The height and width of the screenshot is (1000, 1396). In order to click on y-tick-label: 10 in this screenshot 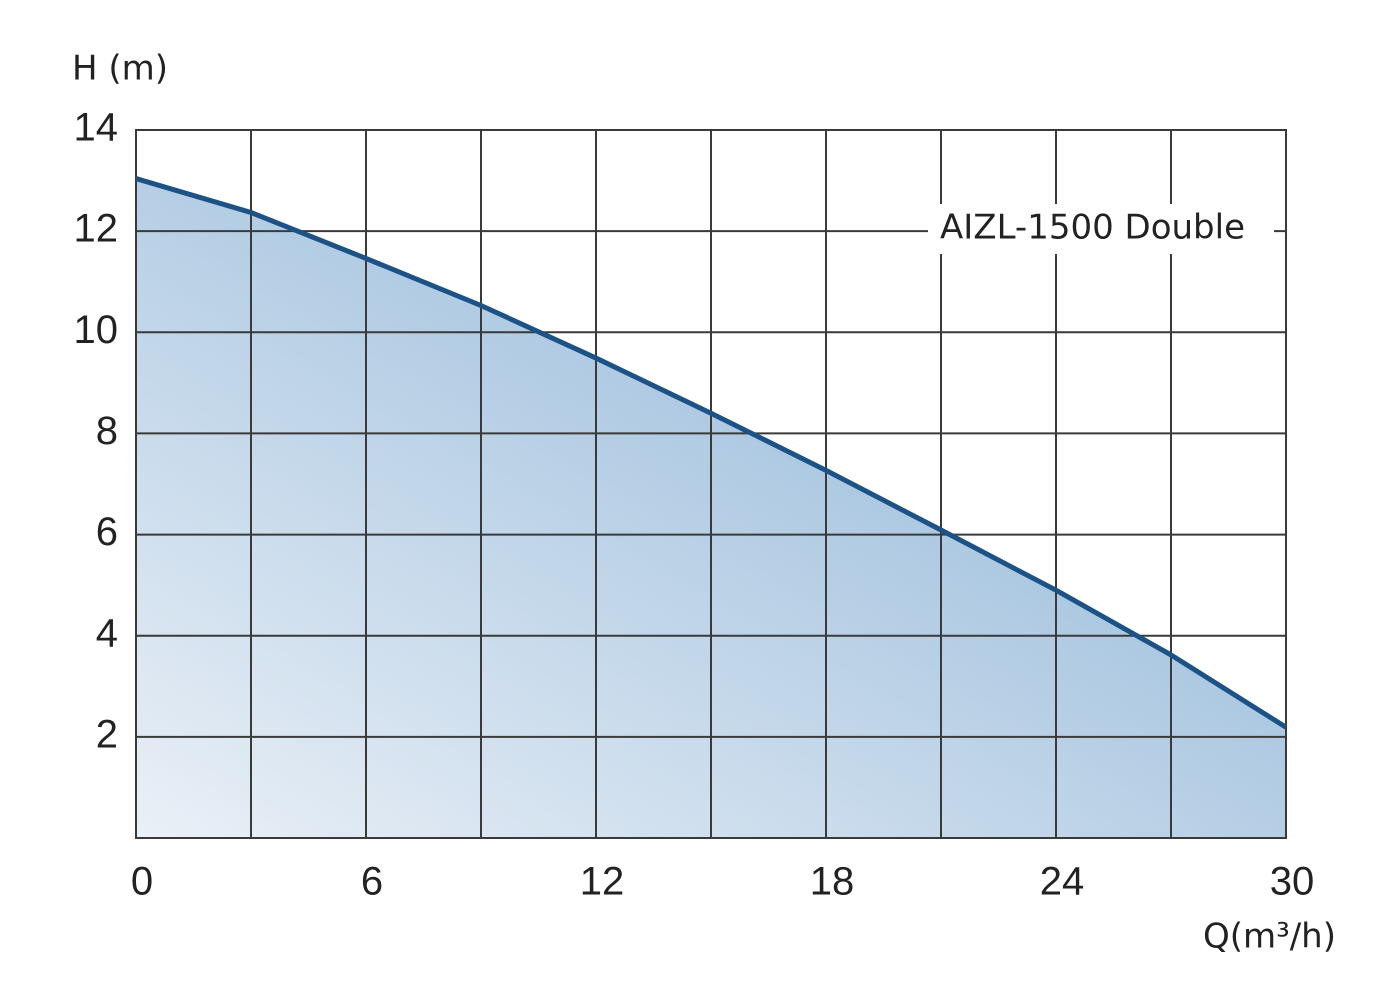, I will do `click(96, 330)`.